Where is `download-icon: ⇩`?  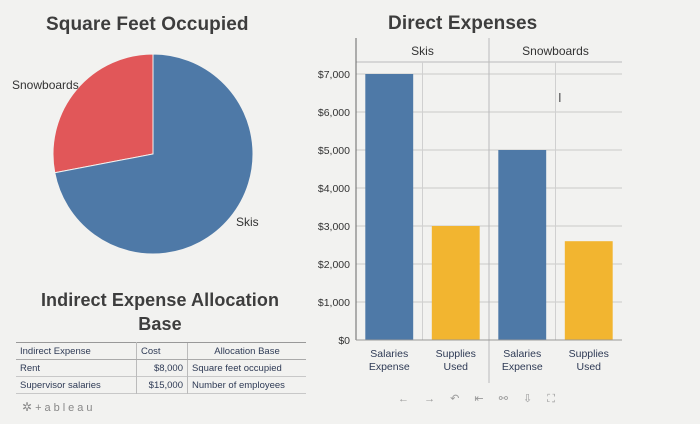 download-icon: ⇩ is located at coordinates (527, 399).